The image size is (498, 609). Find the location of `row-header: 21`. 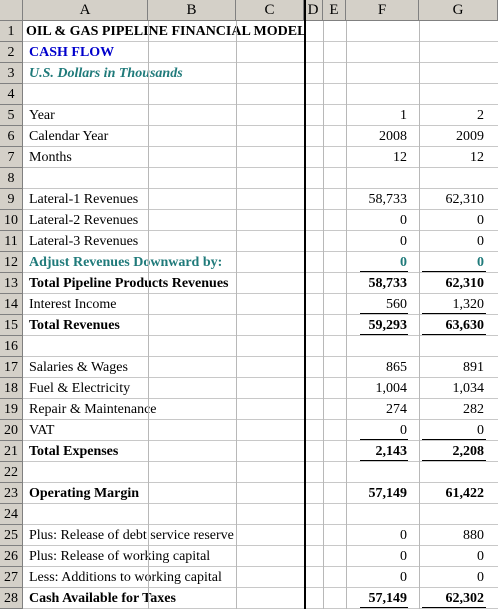

row-header: 21 is located at coordinates (11, 451).